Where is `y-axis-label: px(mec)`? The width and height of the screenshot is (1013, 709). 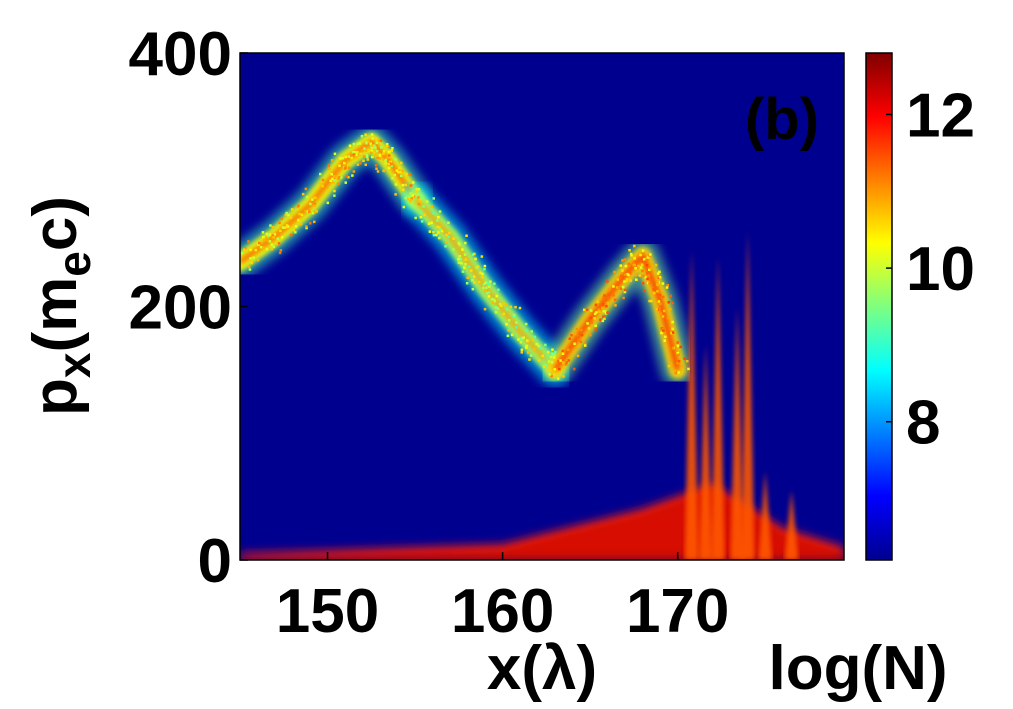
y-axis-label: px(mec) is located at coordinates (60, 306).